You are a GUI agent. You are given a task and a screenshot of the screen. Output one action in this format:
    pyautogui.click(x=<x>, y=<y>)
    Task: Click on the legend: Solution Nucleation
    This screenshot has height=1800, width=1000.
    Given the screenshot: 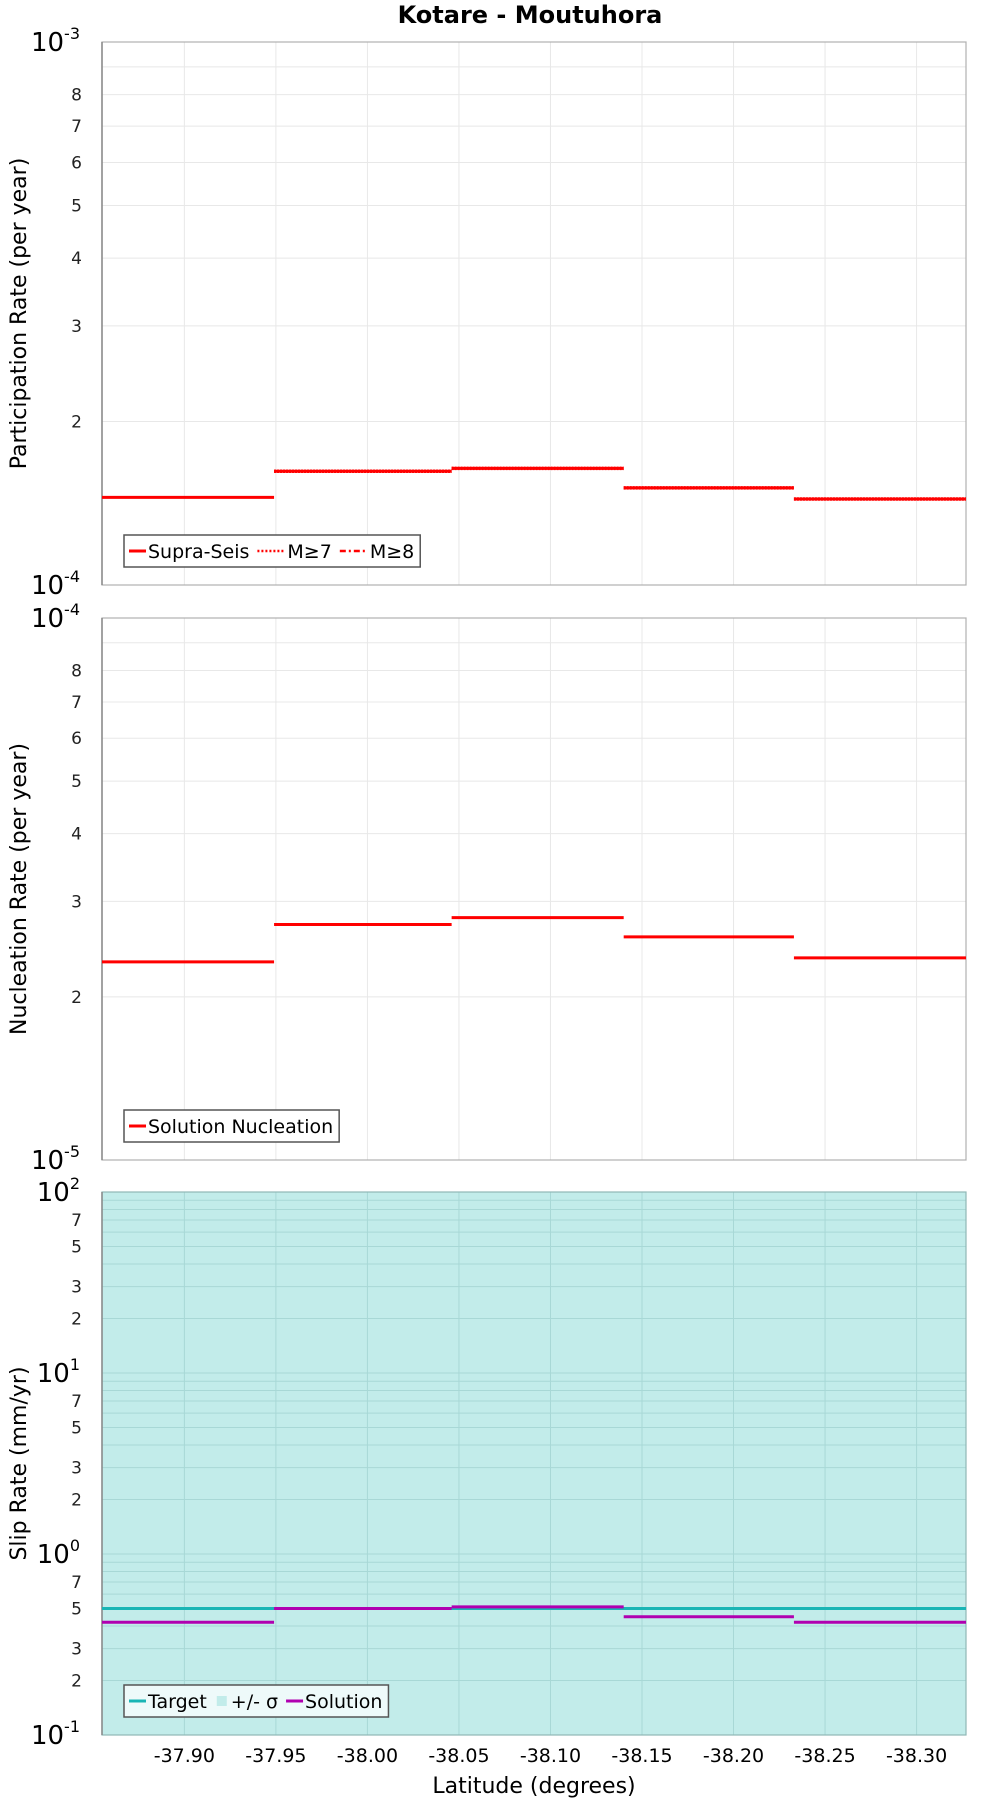 What is the action you would take?
    pyautogui.click(x=231, y=1126)
    